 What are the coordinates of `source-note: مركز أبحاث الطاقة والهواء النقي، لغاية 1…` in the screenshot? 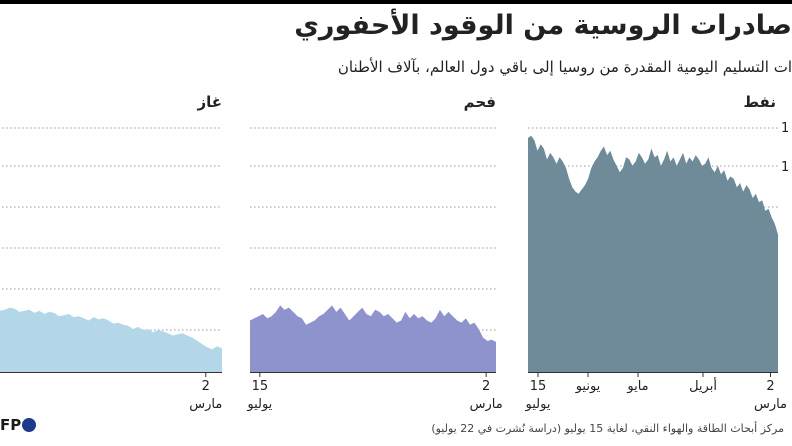 It's located at (607, 428).